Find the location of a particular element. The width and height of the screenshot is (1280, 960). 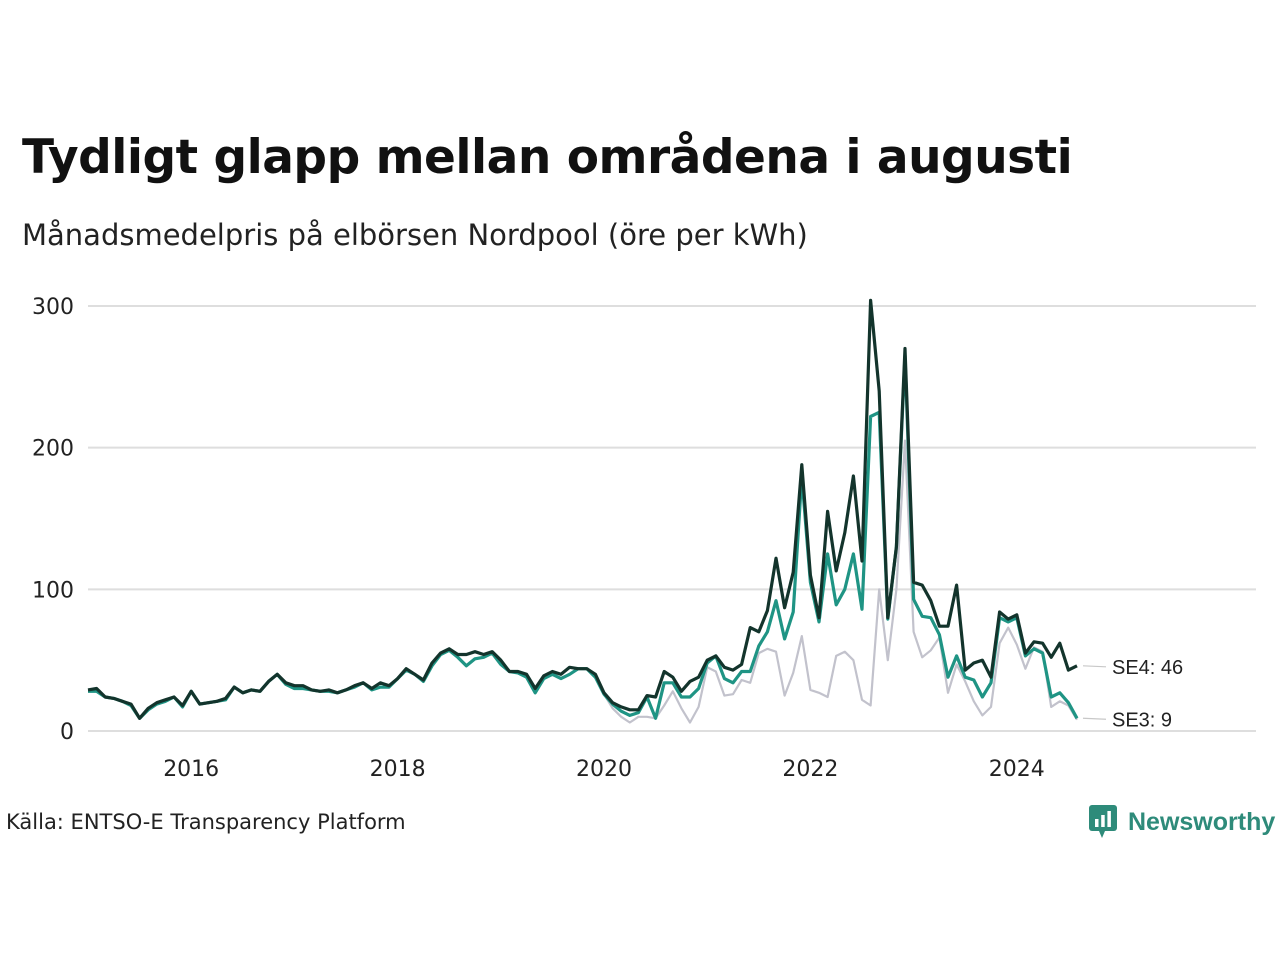

y-tick-label: 0 is located at coordinates (67, 732).